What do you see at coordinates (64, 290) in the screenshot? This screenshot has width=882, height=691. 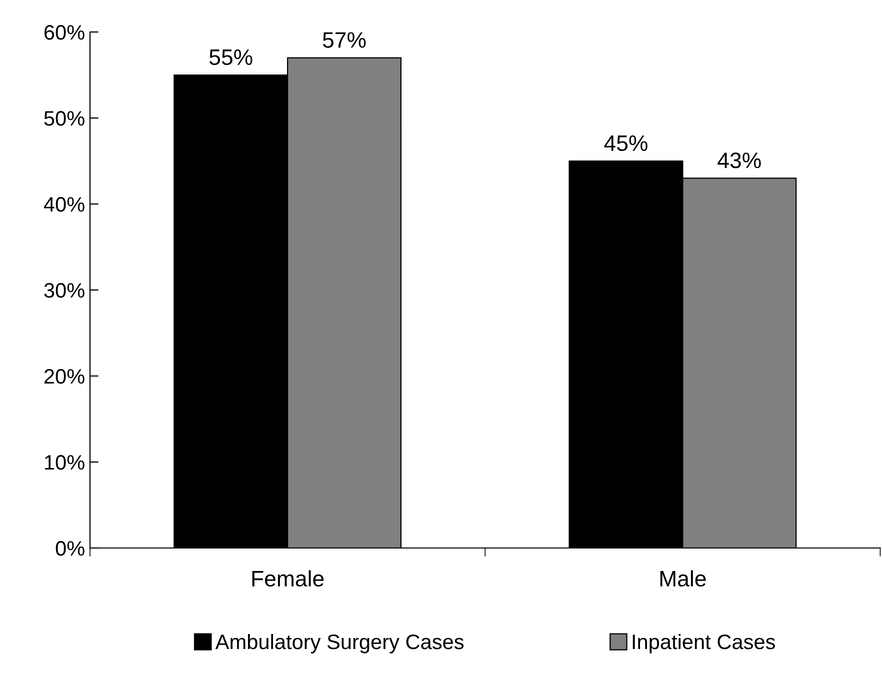 I see `y-tick-label: 30%` at bounding box center [64, 290].